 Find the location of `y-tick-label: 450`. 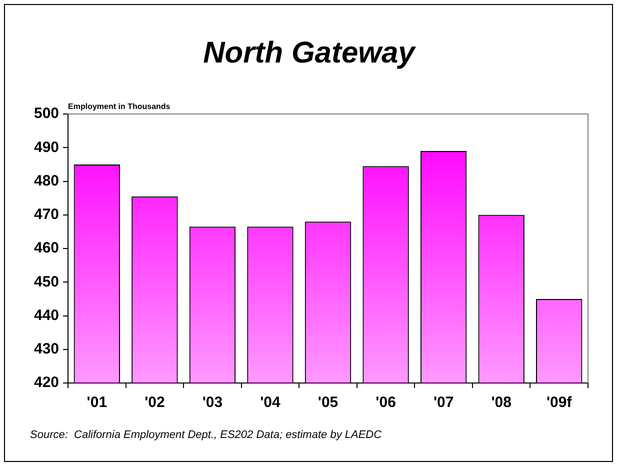

y-tick-label: 450 is located at coordinates (47, 281).